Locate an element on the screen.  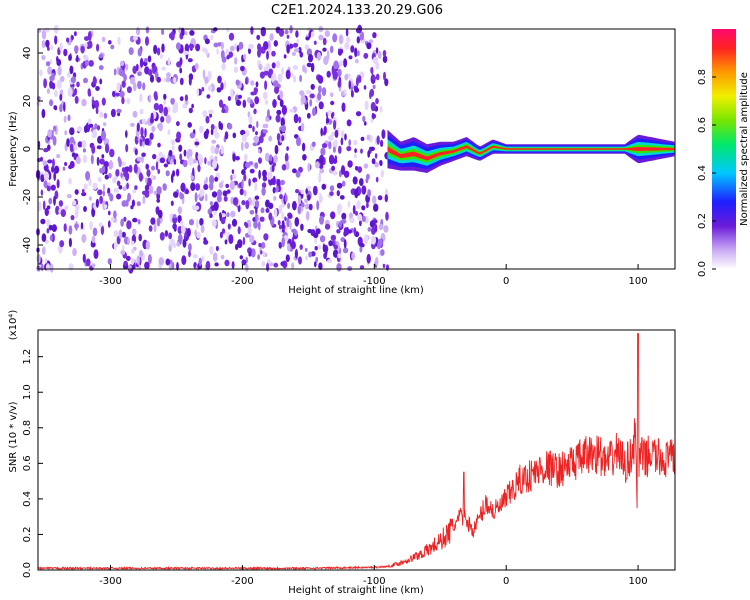
spectrogram-y-label: Frequency (Hz) is located at coordinates (13, 149).